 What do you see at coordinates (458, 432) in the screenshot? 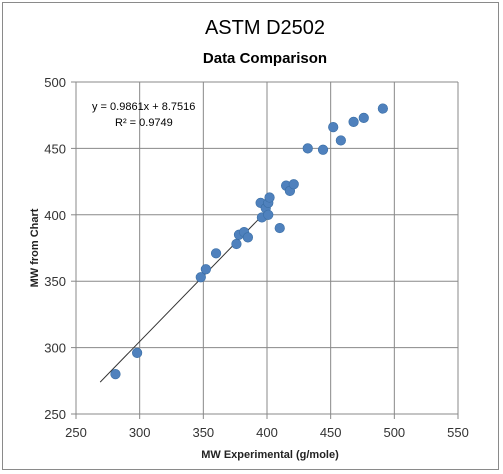
I see `x-tick-label: 550` at bounding box center [458, 432].